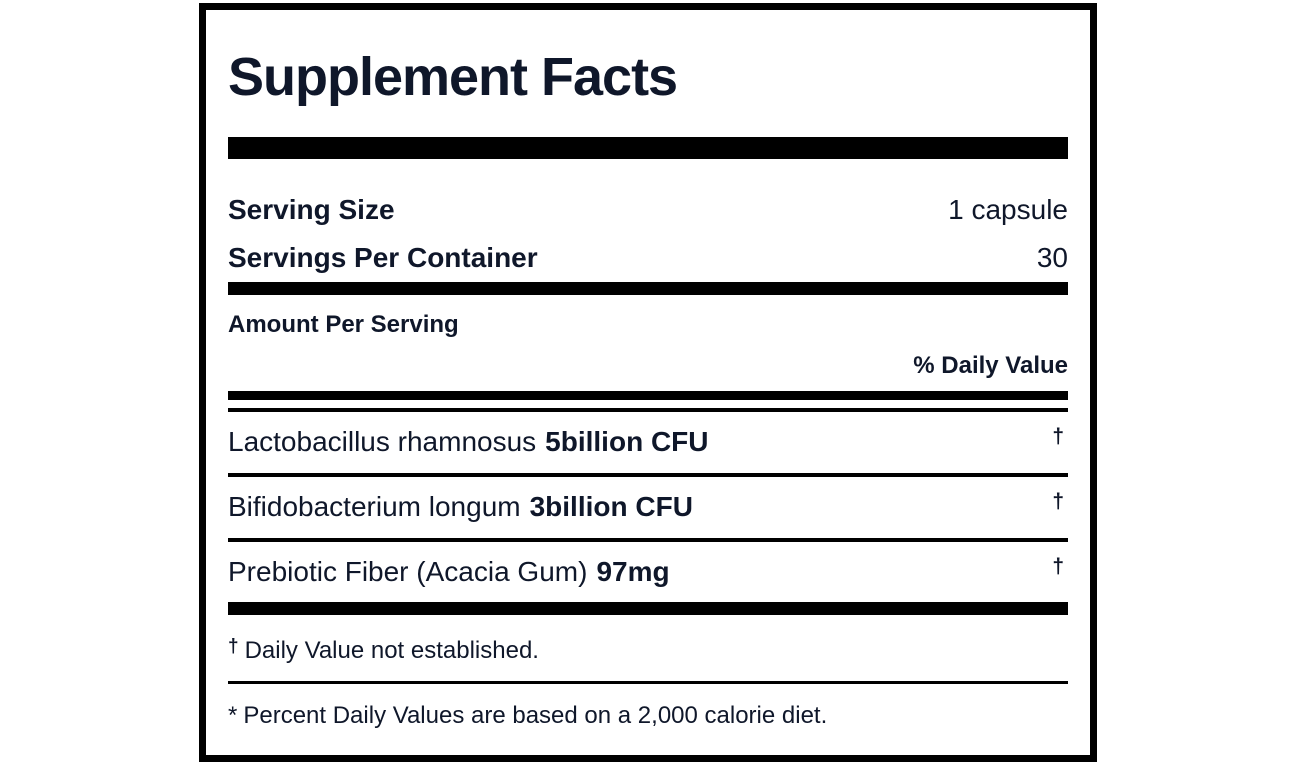 This screenshot has height=762, width=1293. What do you see at coordinates (648, 608) in the screenshot?
I see `divider-thick-bottom` at bounding box center [648, 608].